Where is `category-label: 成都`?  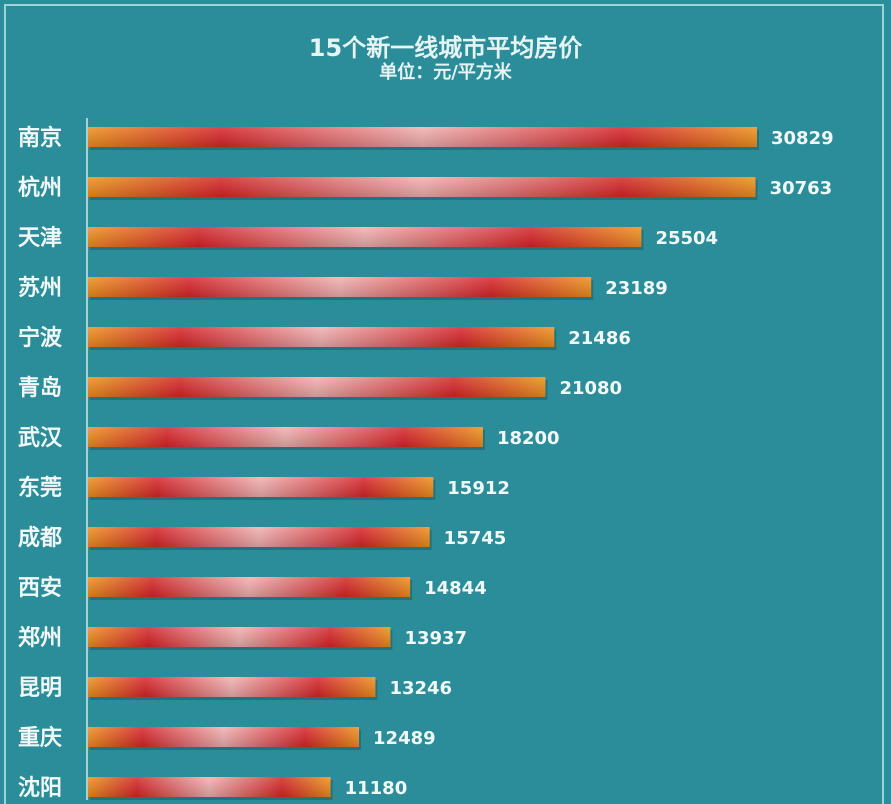 category-label: 成都 is located at coordinates (40, 538).